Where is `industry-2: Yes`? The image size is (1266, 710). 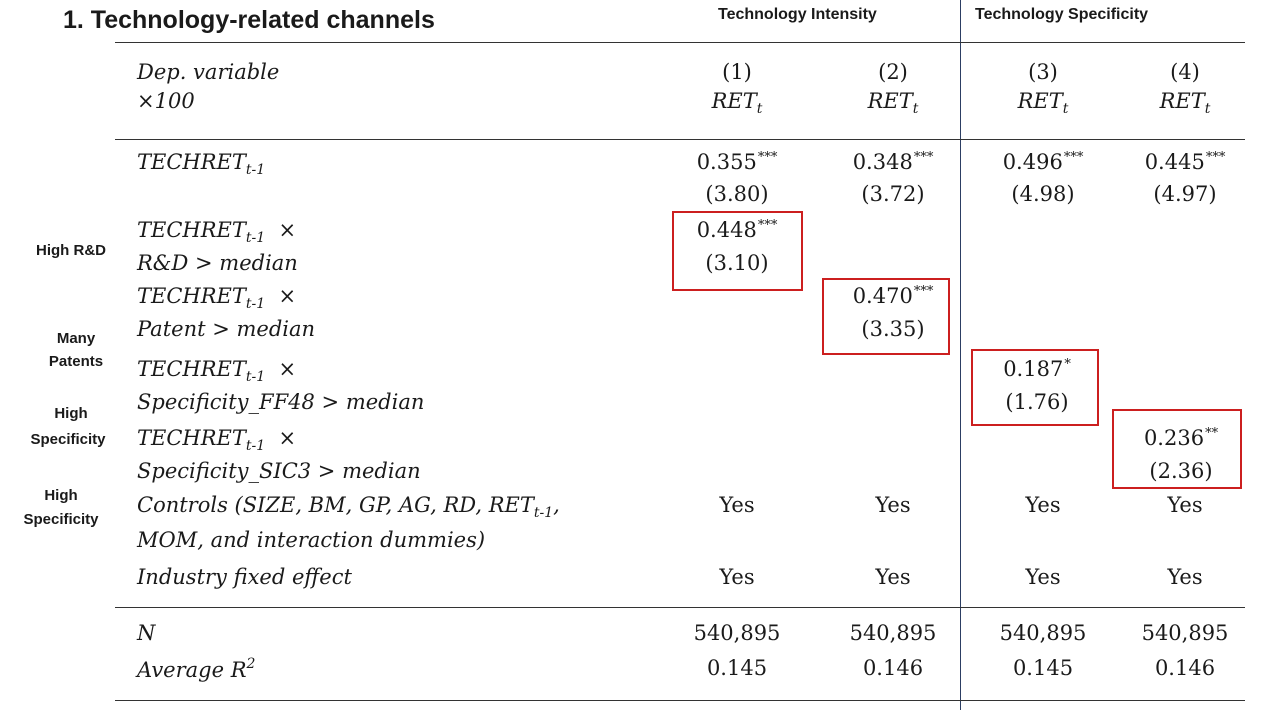 industry-2: Yes is located at coordinates (893, 577).